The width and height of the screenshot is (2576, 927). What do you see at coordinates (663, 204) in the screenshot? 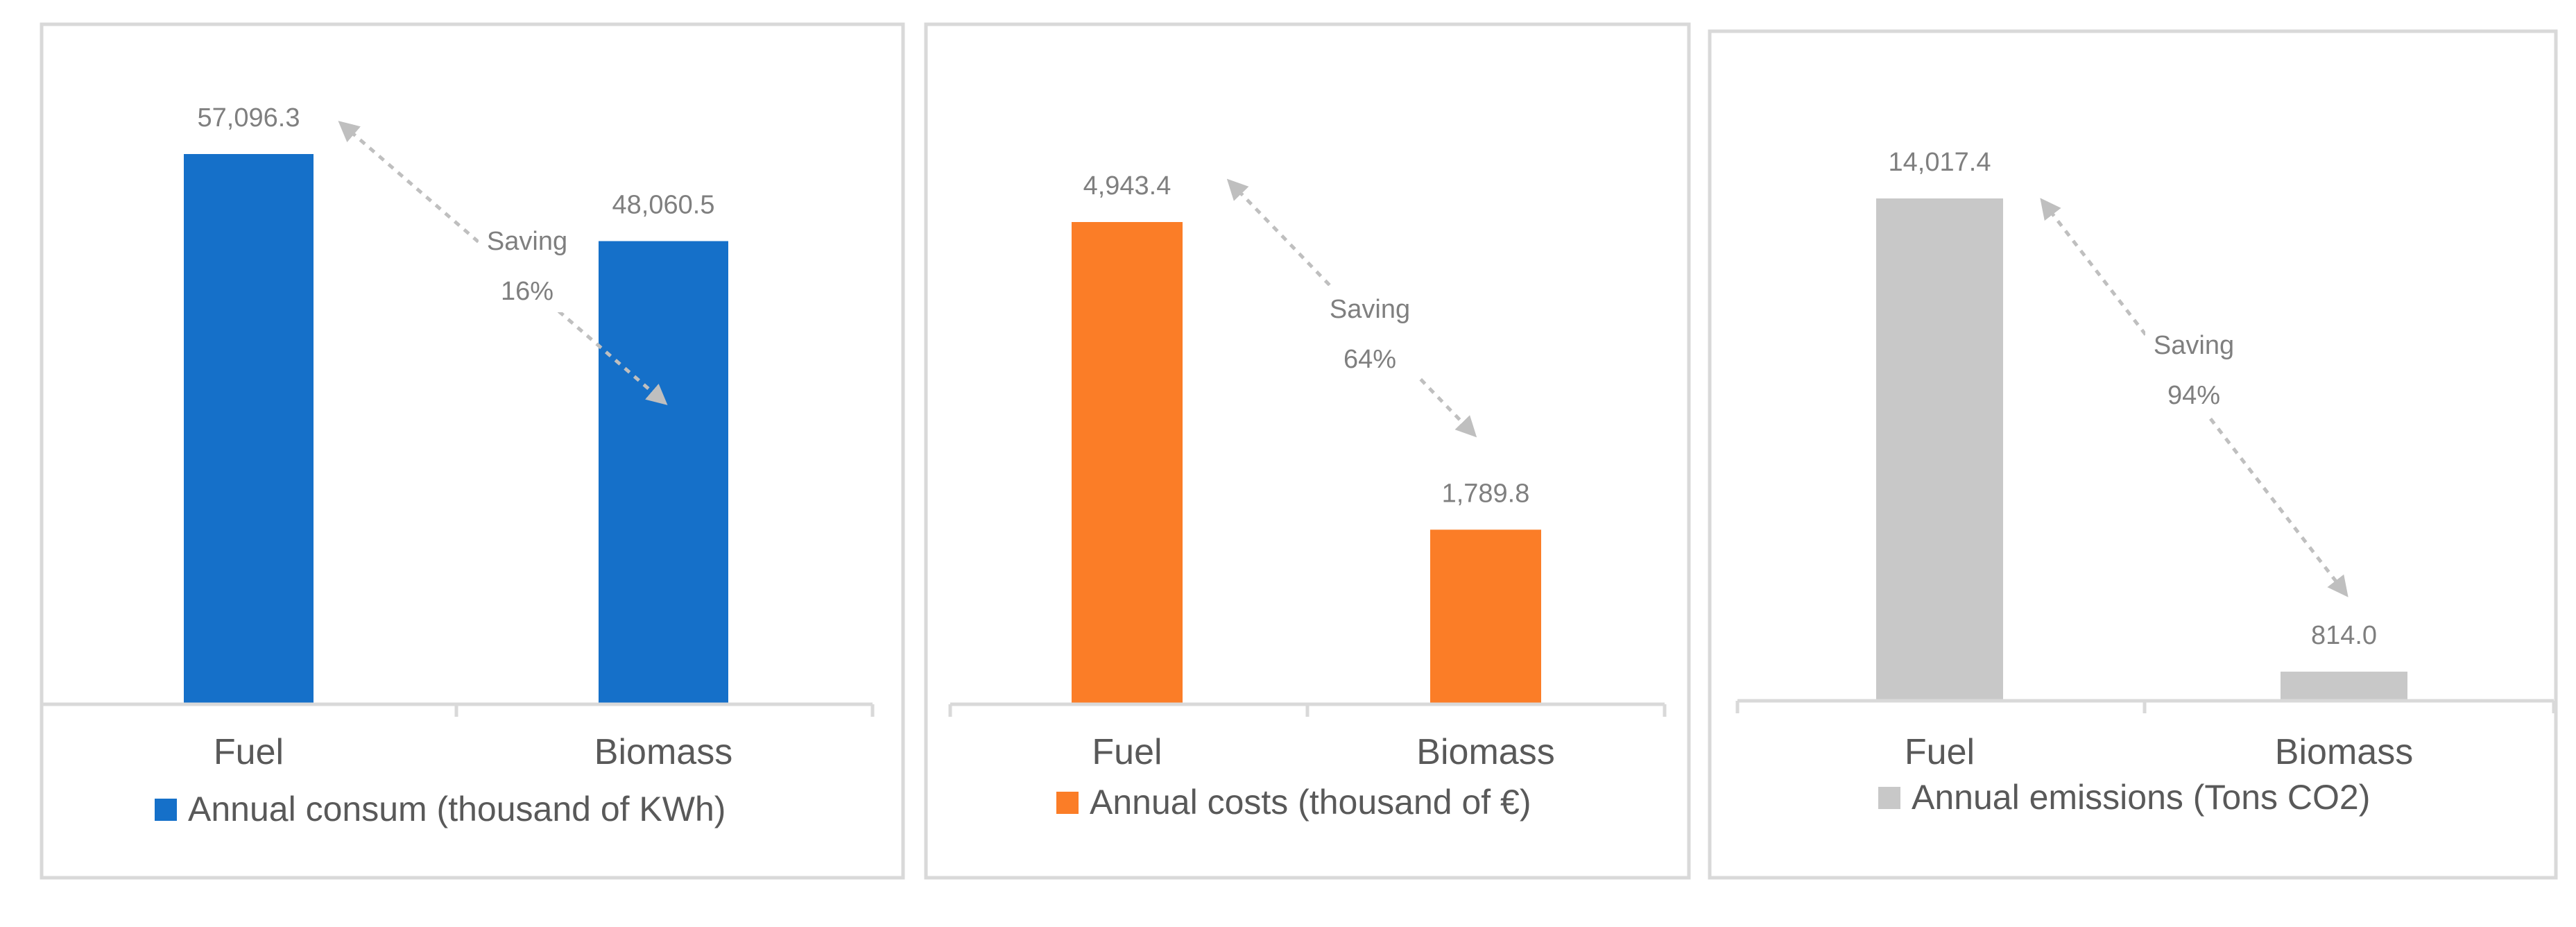
I see `data-label: 48,060.5` at bounding box center [663, 204].